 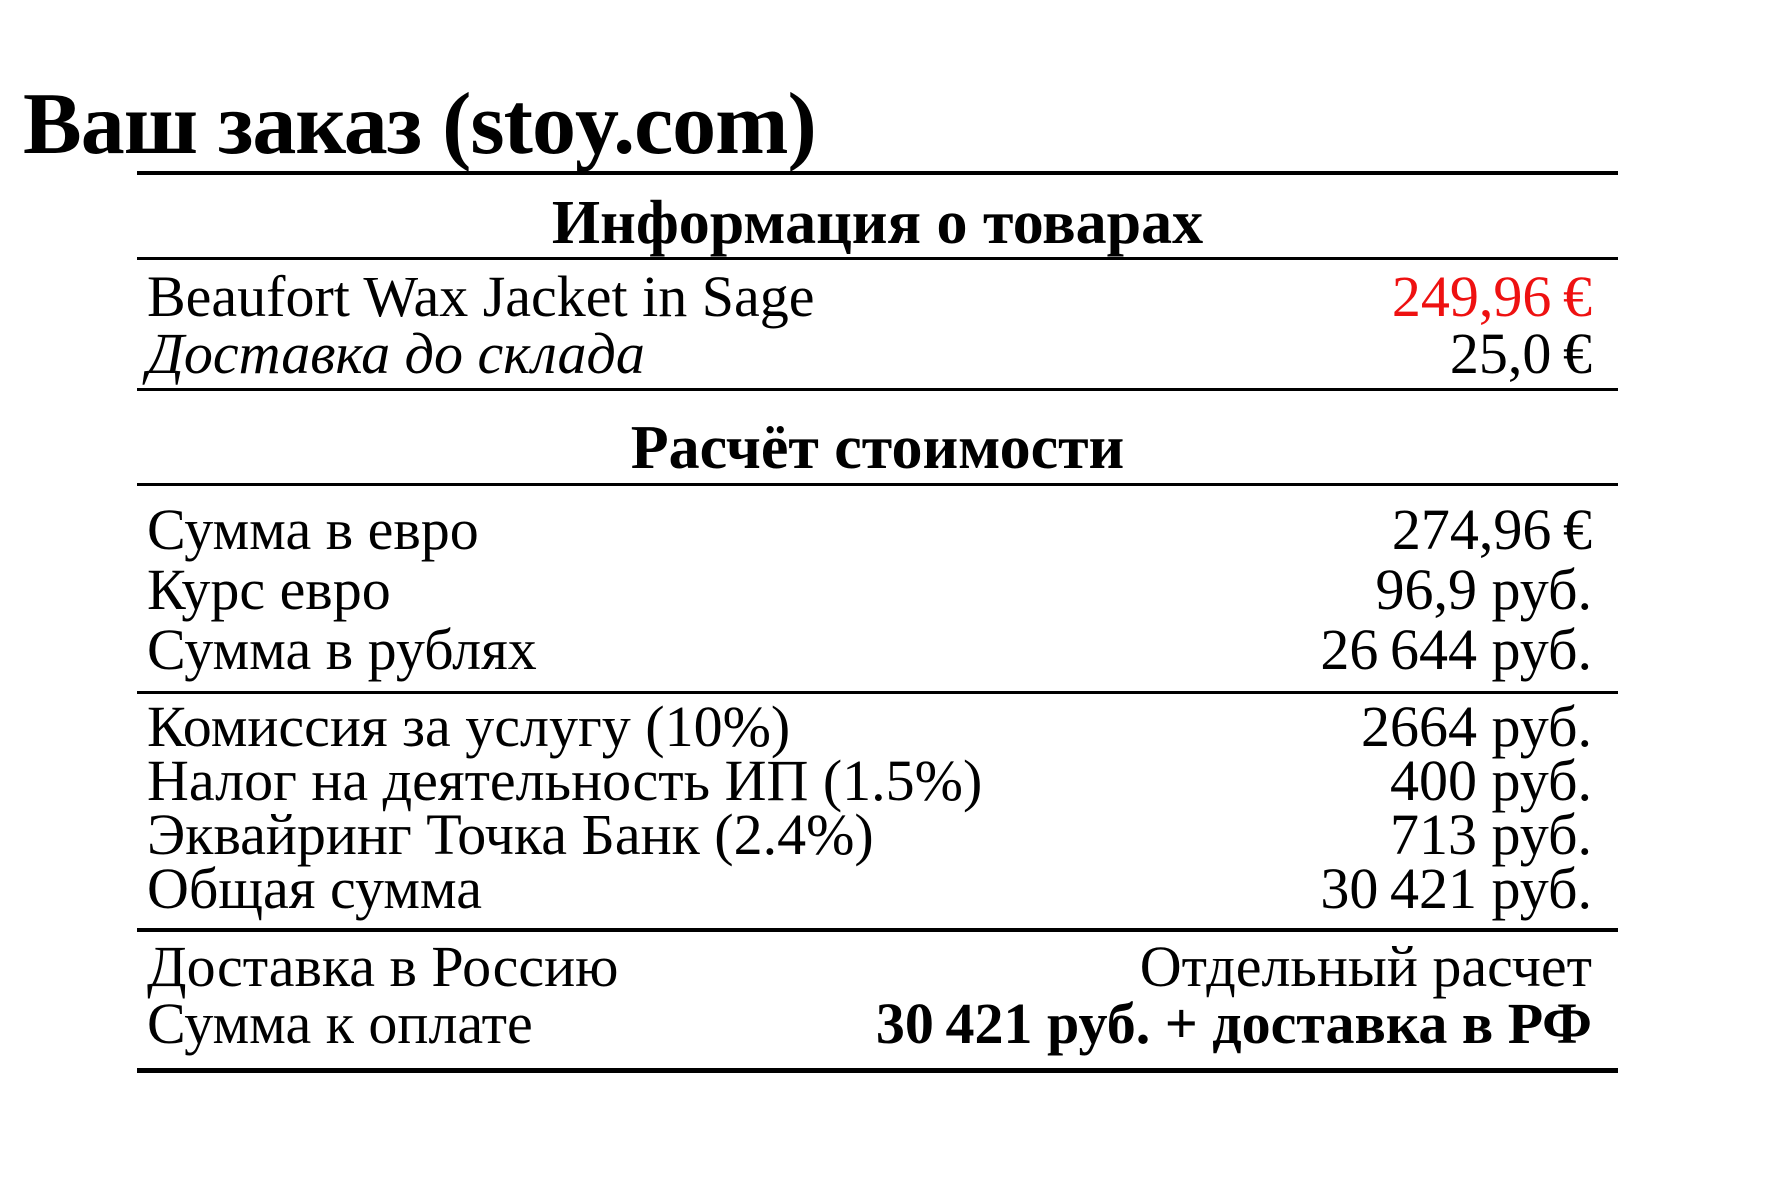 I want to click on product-name: Beaufort Wax Jacket in Sage, so click(x=481, y=296).